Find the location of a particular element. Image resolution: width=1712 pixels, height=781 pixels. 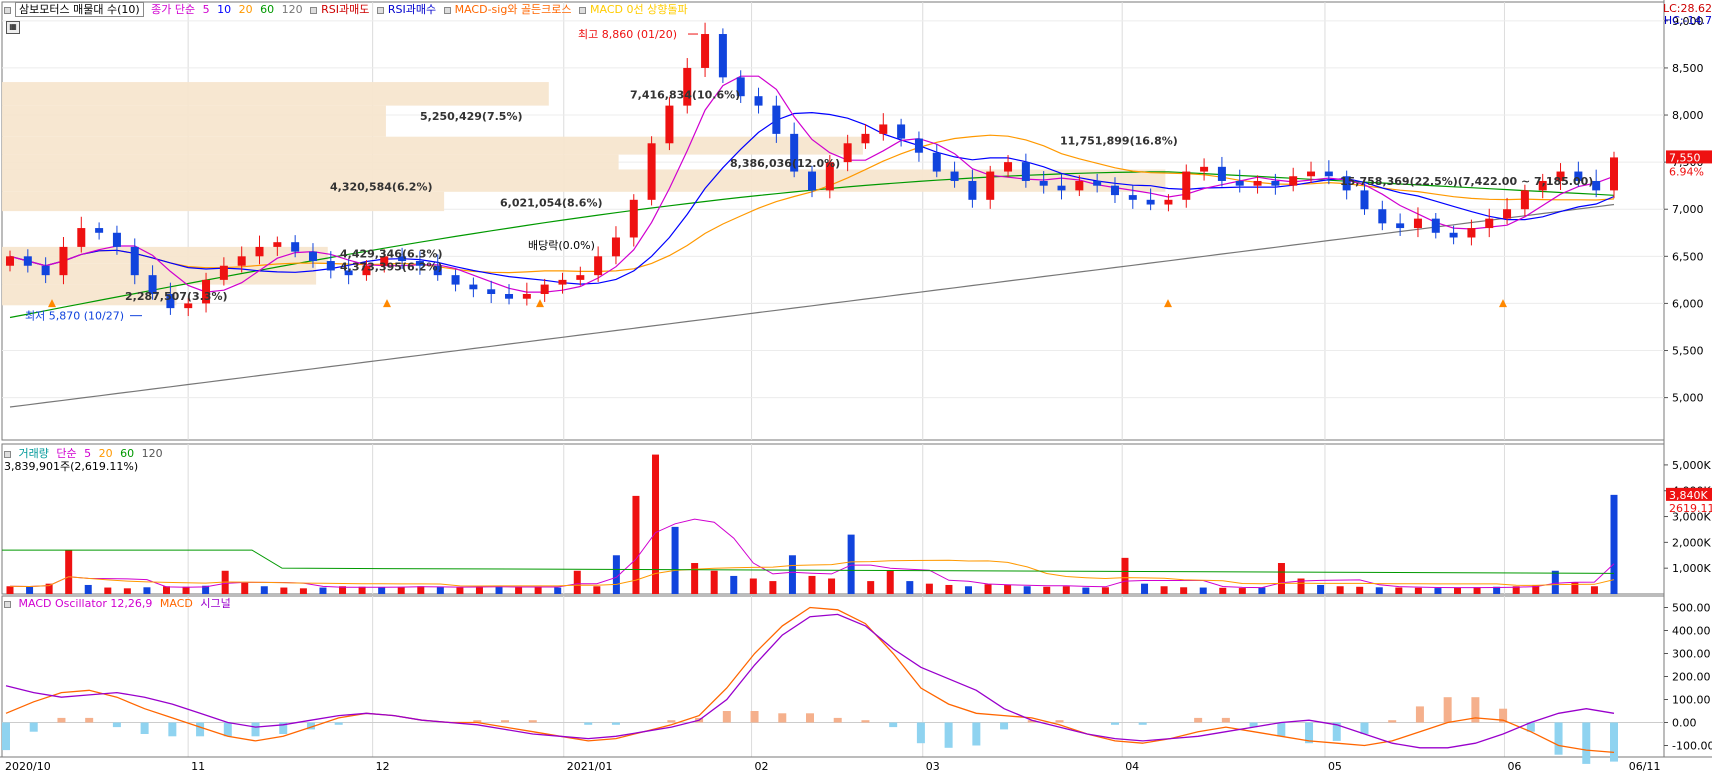

x-tick-label: 03 is located at coordinates (933, 766).